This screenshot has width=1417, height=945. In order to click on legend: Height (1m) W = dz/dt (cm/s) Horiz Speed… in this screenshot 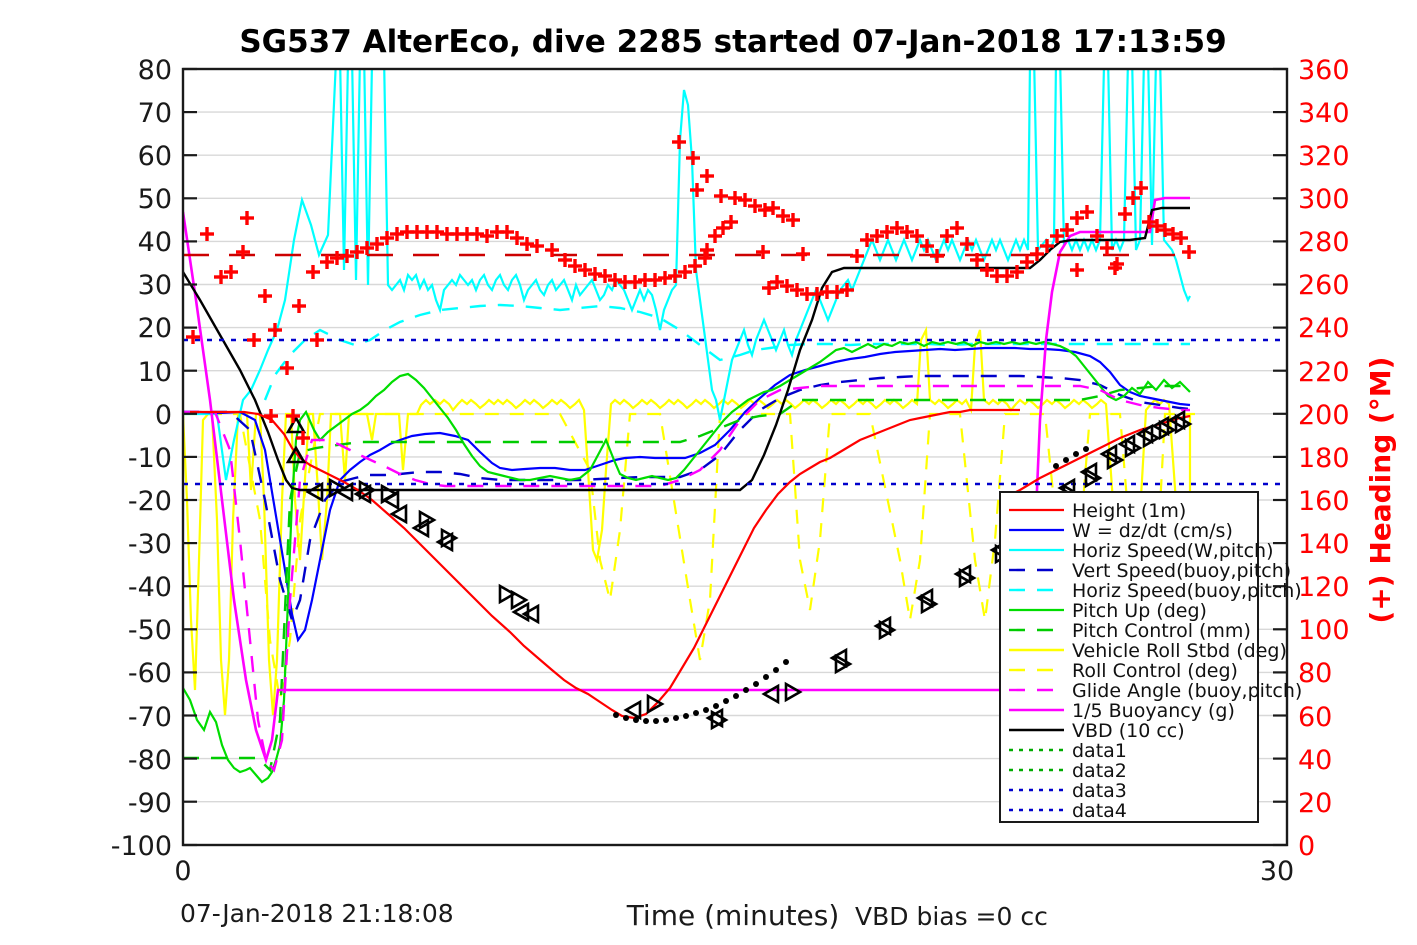, I will do `click(1150, 657)`.